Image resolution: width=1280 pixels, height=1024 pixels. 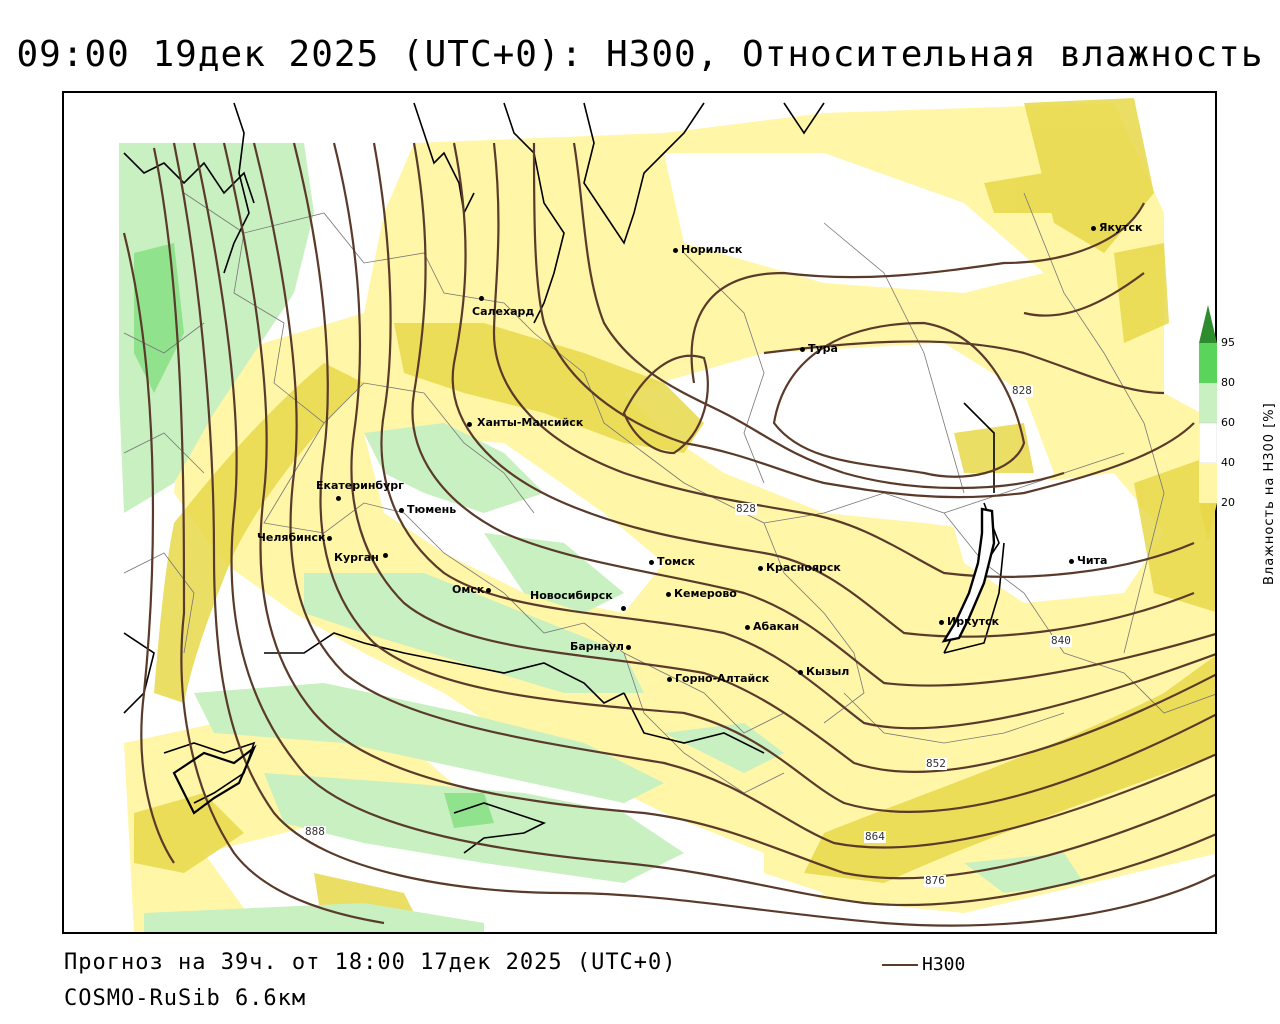 I want to click on city-tomsk: Томск, so click(x=672, y=561).